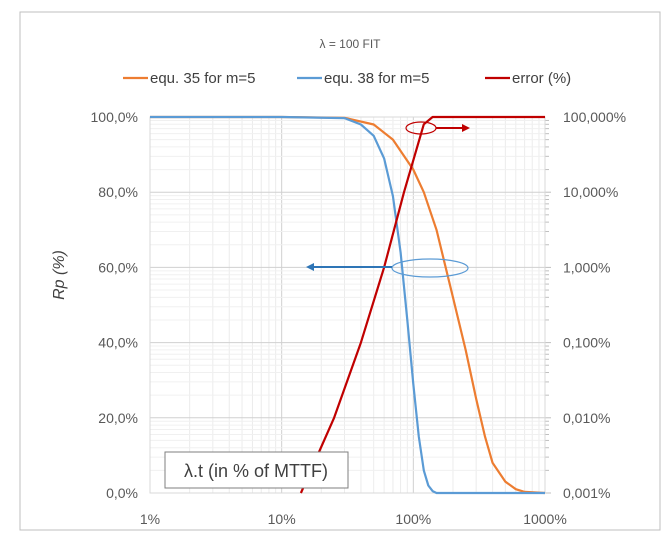 The image size is (668, 539). I want to click on legend-label-eq38: equ. 38 for m=5, so click(376, 78).